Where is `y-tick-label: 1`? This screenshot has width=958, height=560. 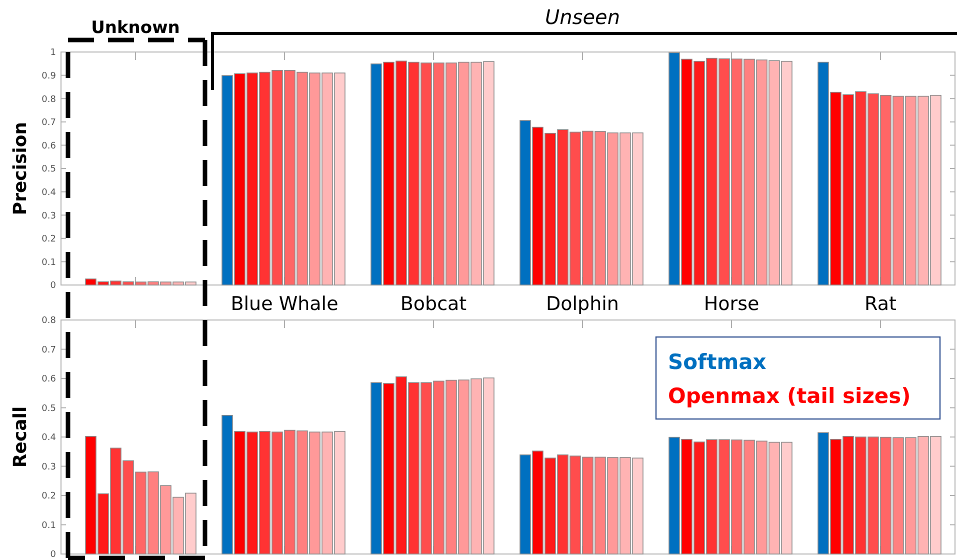
y-tick-label: 1 is located at coordinates (53, 53).